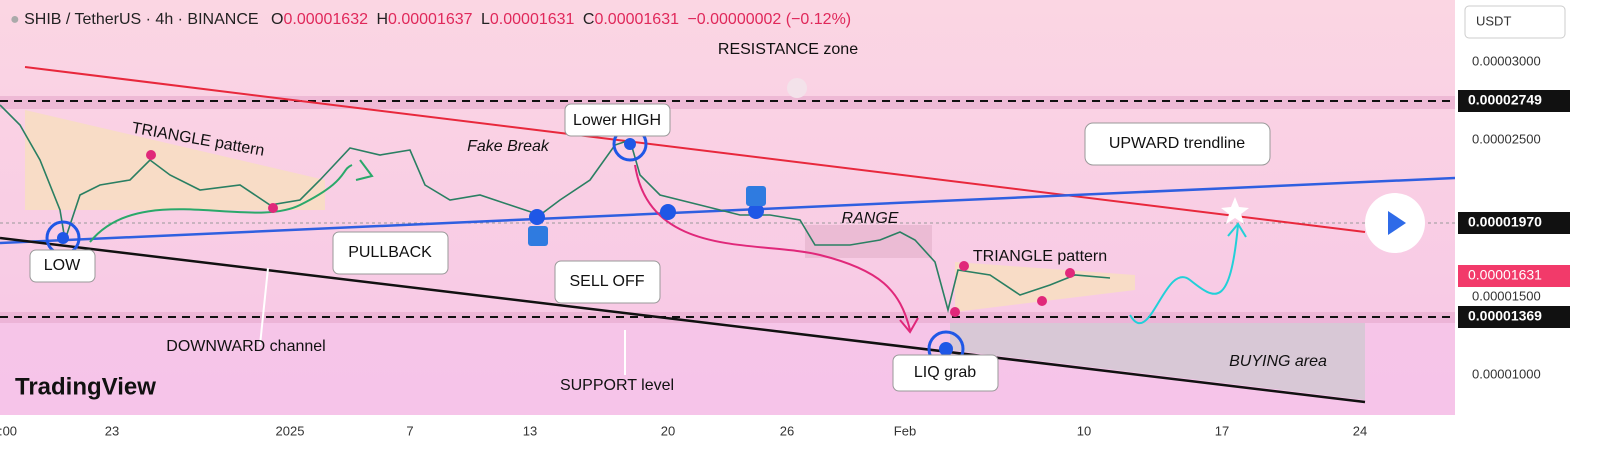 The width and height of the screenshot is (1600, 461). What do you see at coordinates (668, 430) in the screenshot?
I see `time-label: 20` at bounding box center [668, 430].